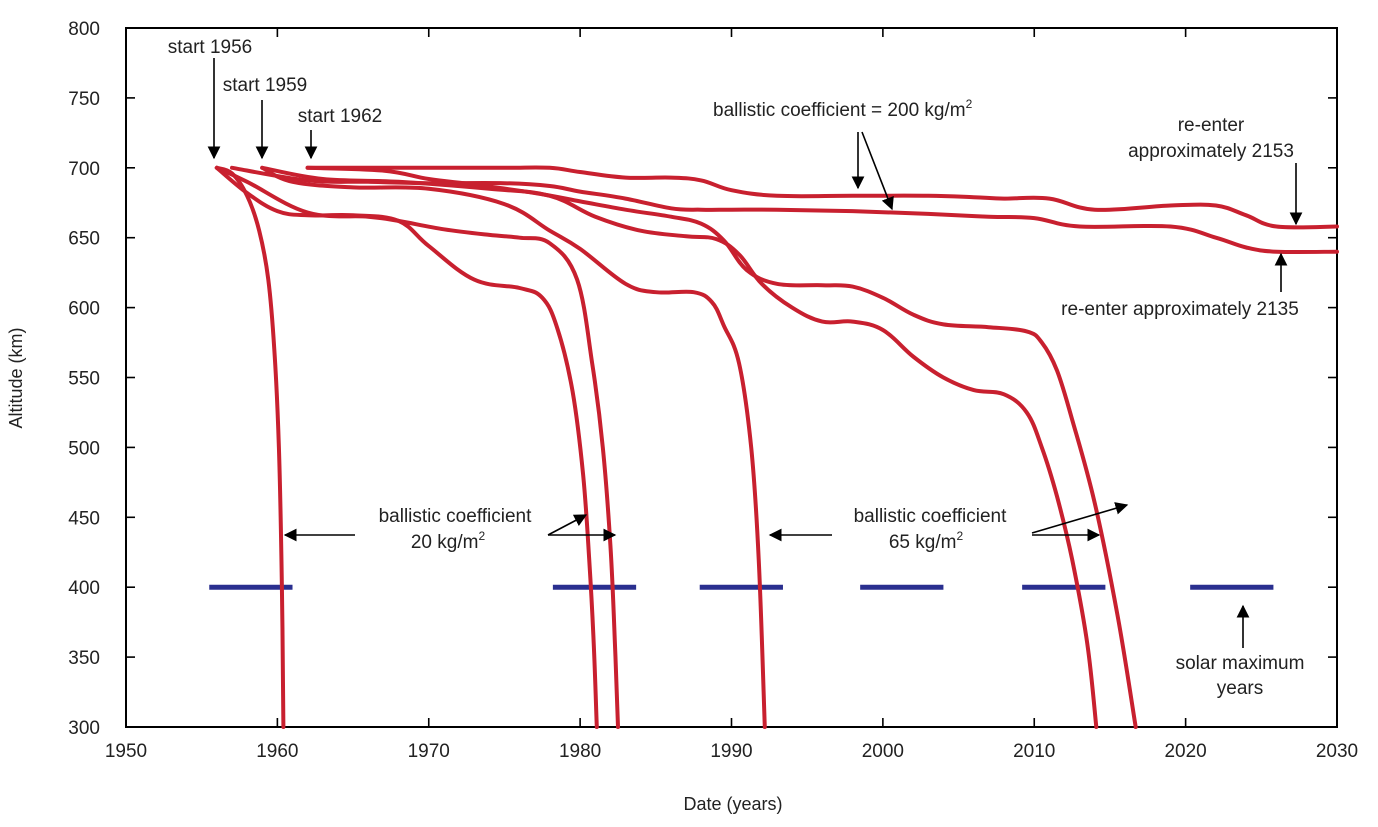  What do you see at coordinates (1080, 518) in the screenshot?
I see `arrow-bc65-upper` at bounding box center [1080, 518].